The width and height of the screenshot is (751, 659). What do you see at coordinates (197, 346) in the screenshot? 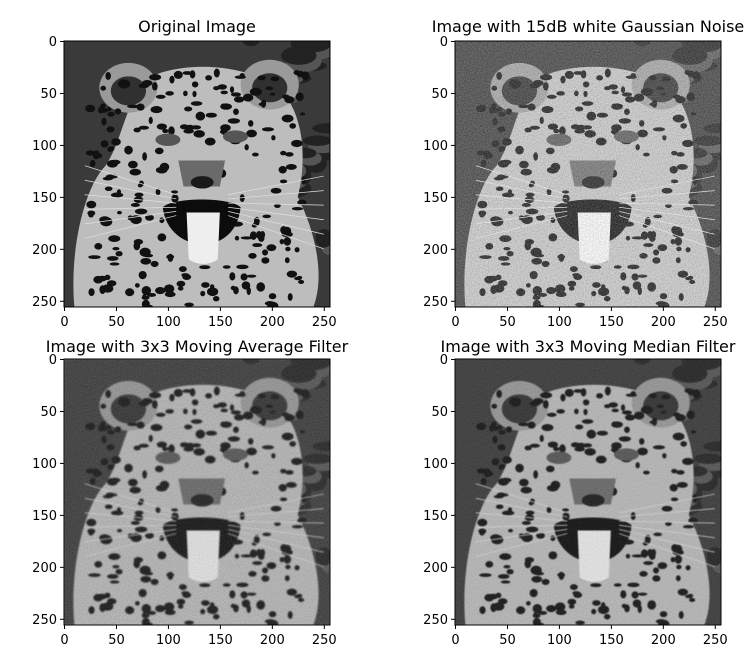
I see `panel-title: Image with 3x3 Moving Average Filter` at bounding box center [197, 346].